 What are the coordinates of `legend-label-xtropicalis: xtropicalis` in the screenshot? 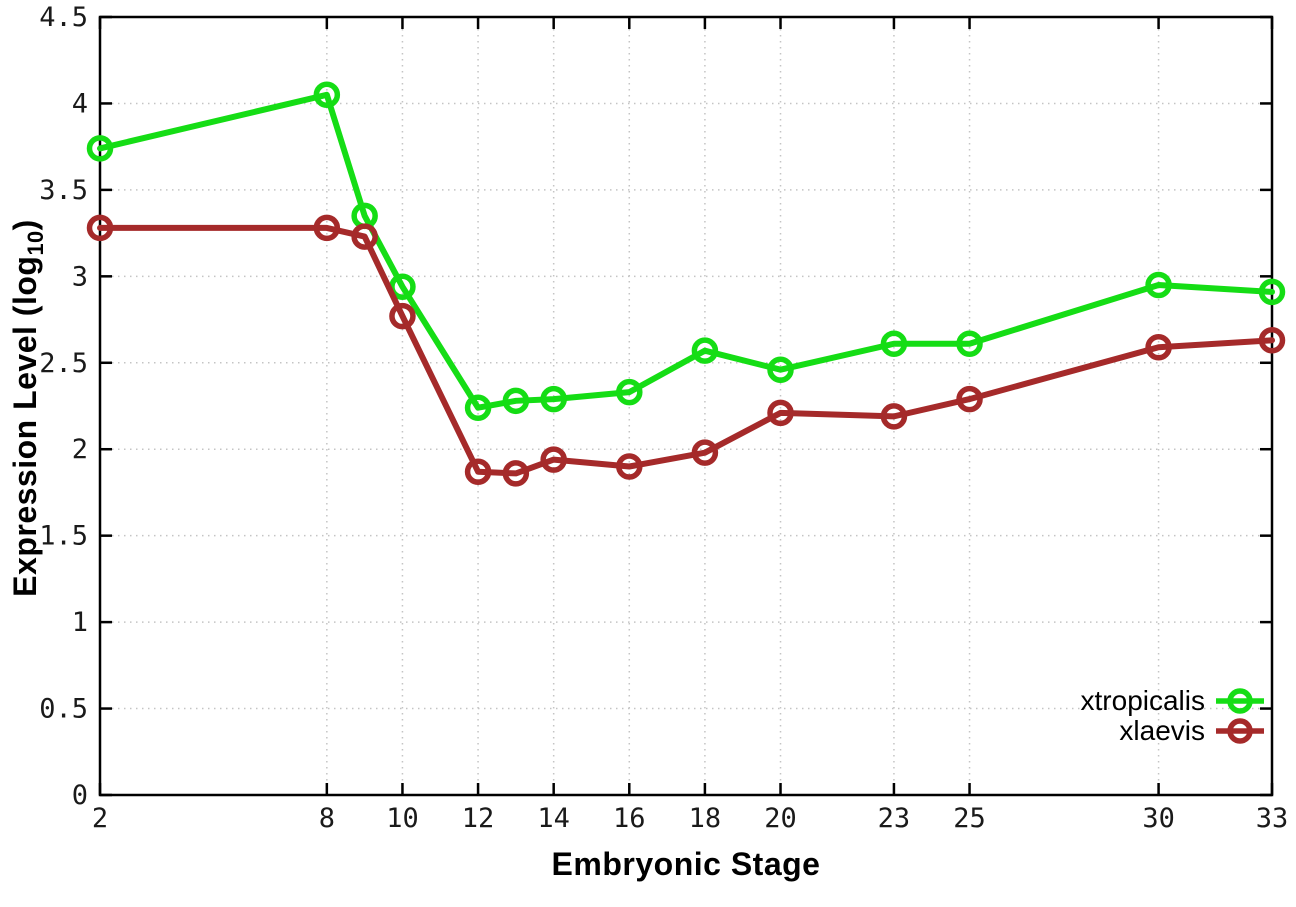 It's located at (1142, 700).